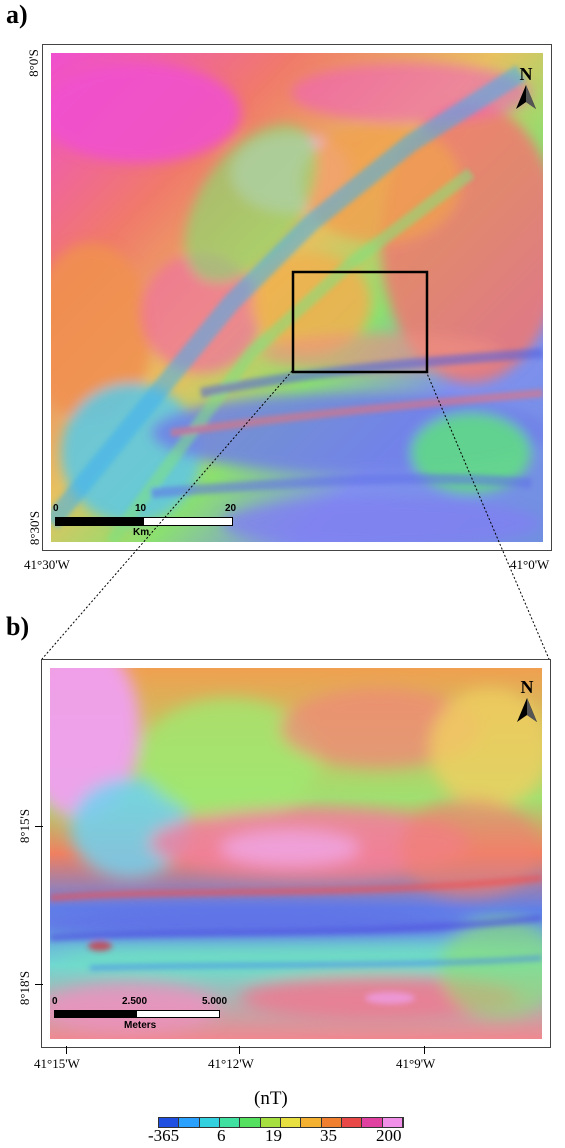  I want to click on panel-a-lon-right: 41°0'W, so click(530, 564).